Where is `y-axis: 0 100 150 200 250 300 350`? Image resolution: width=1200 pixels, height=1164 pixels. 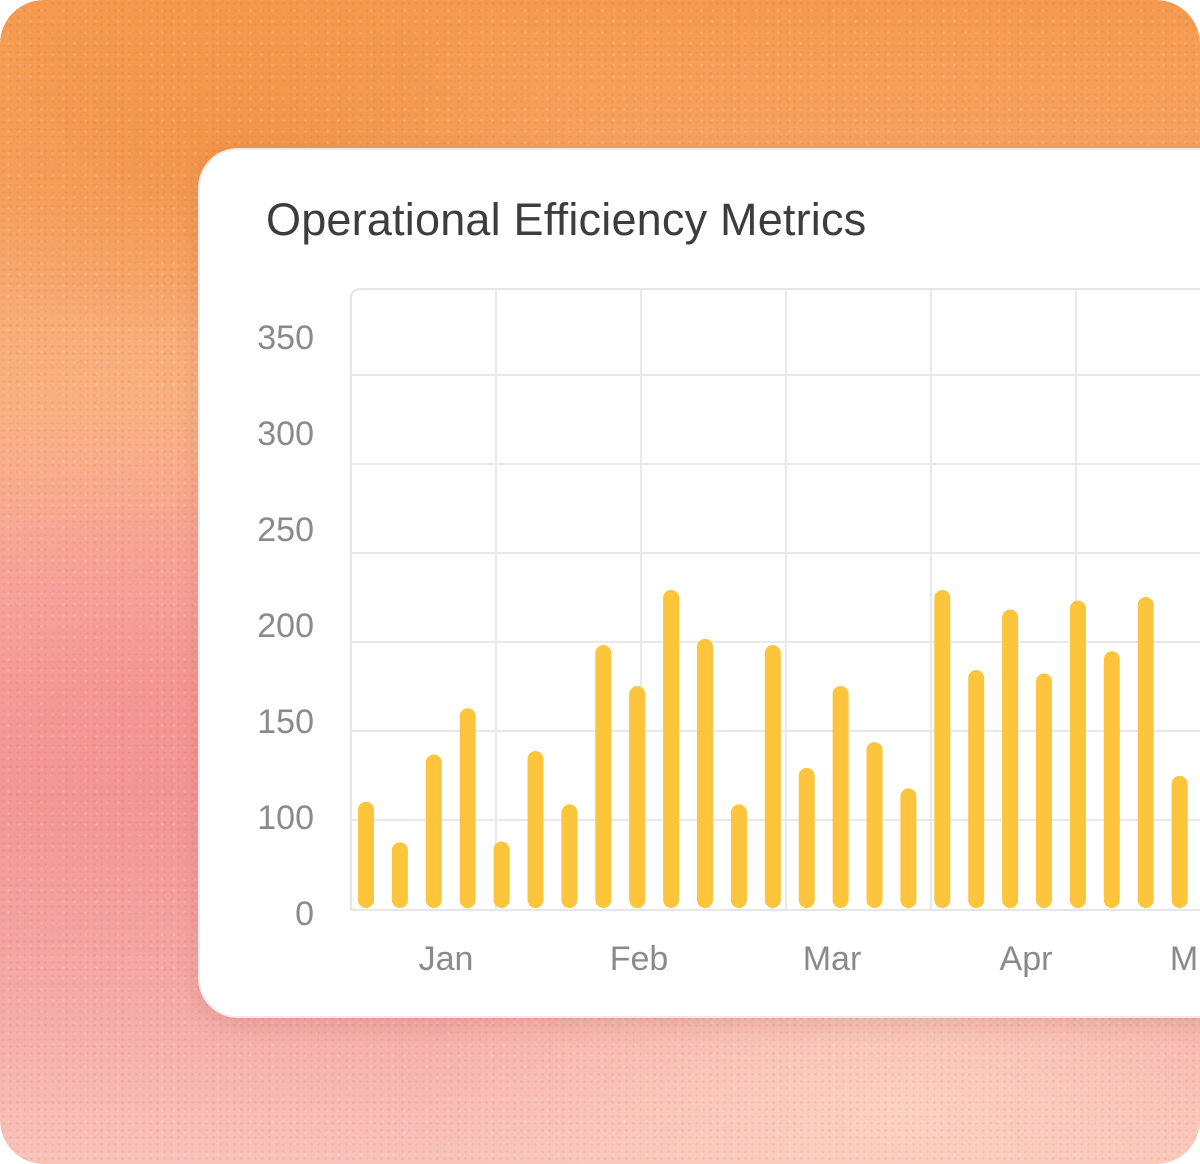
y-axis: 0 100 150 200 250 300 350 is located at coordinates (285, 626).